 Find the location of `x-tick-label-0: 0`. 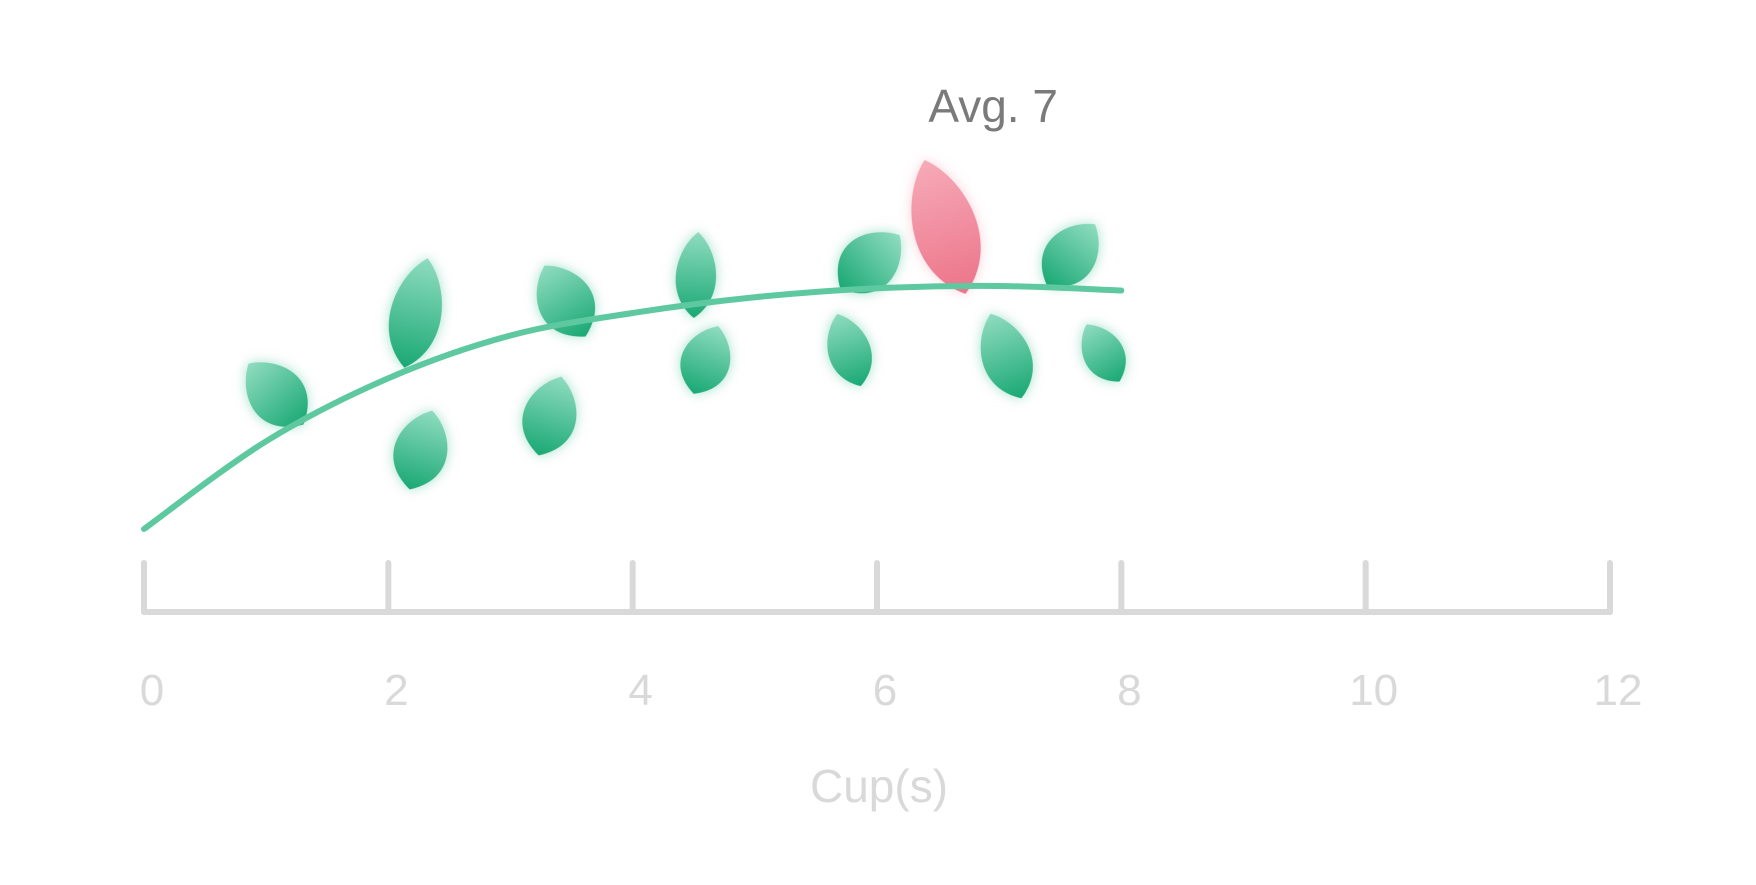

x-tick-label-0: 0 is located at coordinates (152, 690).